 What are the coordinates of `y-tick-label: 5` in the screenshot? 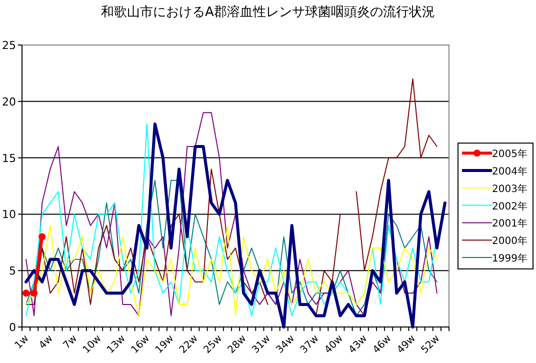 It's located at (12, 271).